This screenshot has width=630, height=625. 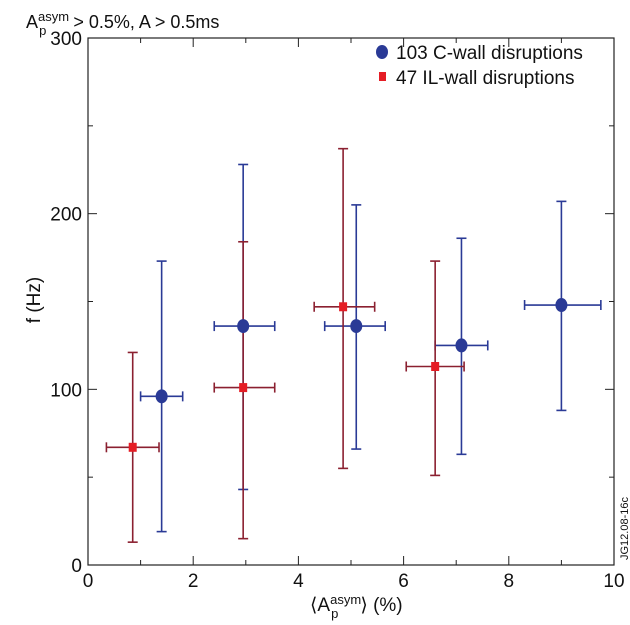 I want to click on x-tick-label: 6, so click(x=403, y=581).